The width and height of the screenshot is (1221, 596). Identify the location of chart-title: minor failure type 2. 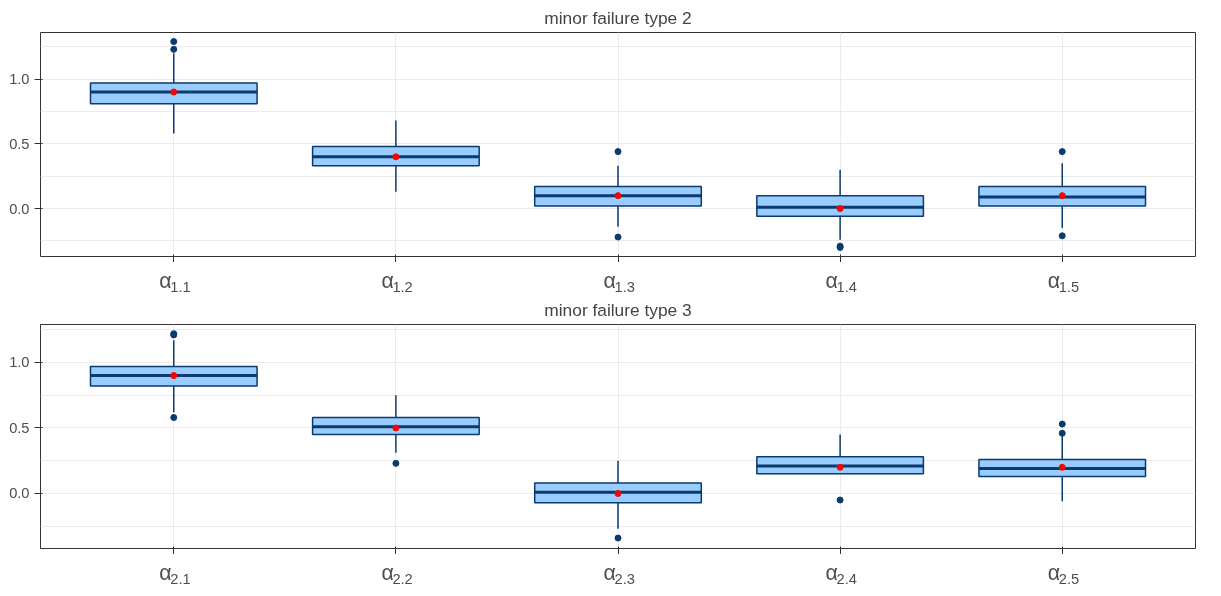
(618, 17).